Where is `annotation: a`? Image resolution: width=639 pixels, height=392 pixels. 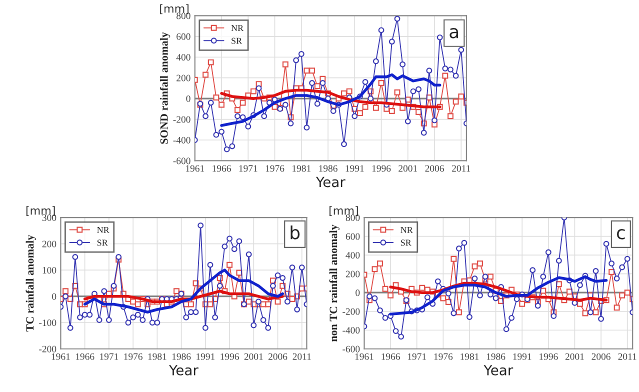
annotation: a is located at coordinates (454, 33).